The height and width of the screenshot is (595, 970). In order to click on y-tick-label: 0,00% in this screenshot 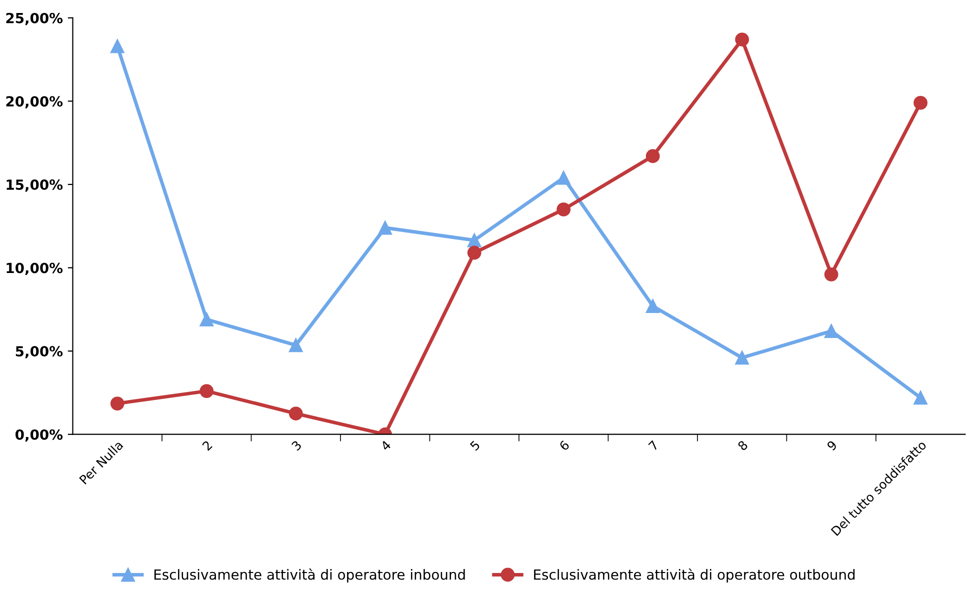, I will do `click(39, 435)`.